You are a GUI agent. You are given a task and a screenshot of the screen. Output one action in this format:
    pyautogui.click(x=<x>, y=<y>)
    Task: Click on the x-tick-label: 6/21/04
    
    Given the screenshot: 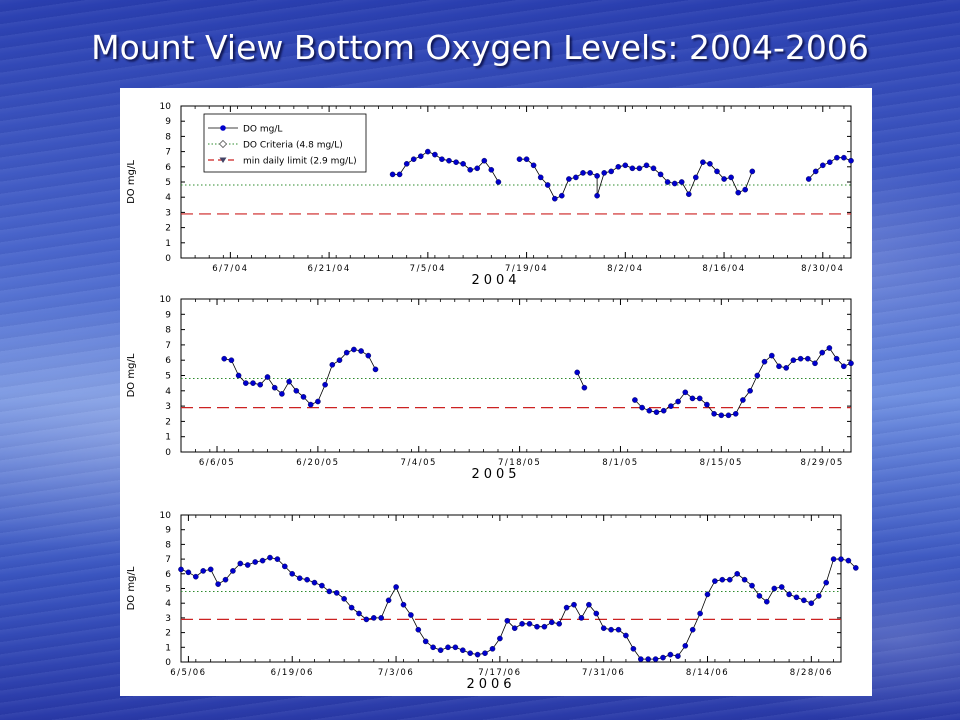 What is the action you would take?
    pyautogui.click(x=328, y=269)
    